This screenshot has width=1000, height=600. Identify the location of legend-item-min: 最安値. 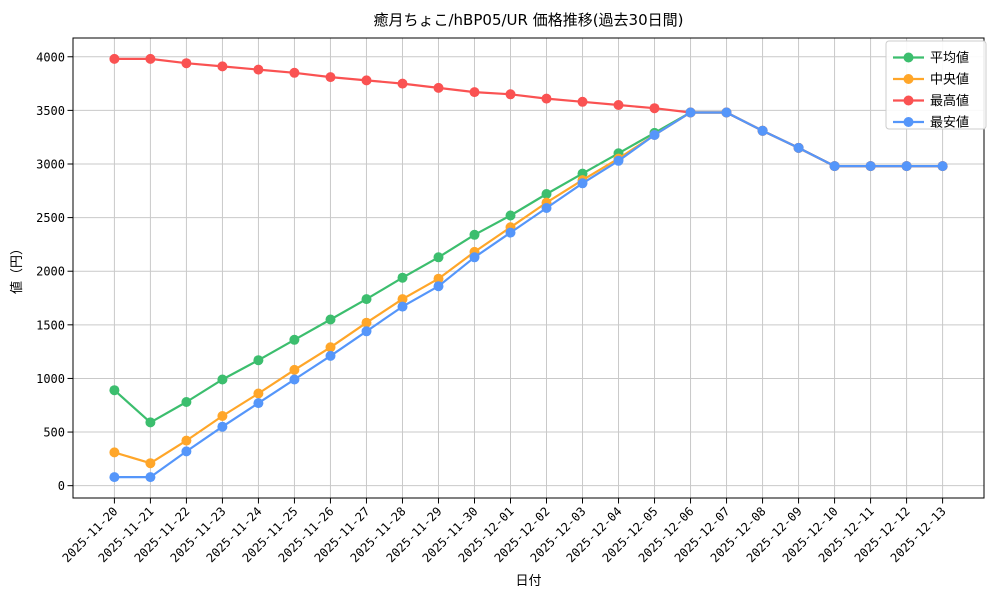
(931, 123).